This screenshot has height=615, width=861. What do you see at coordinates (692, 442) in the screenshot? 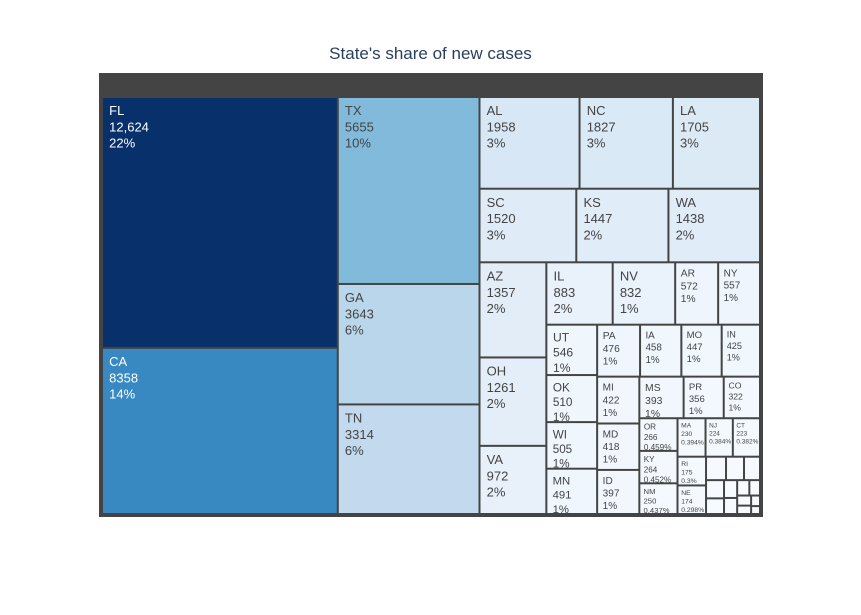
I see `tile-percent: 0.394%` at bounding box center [692, 442].